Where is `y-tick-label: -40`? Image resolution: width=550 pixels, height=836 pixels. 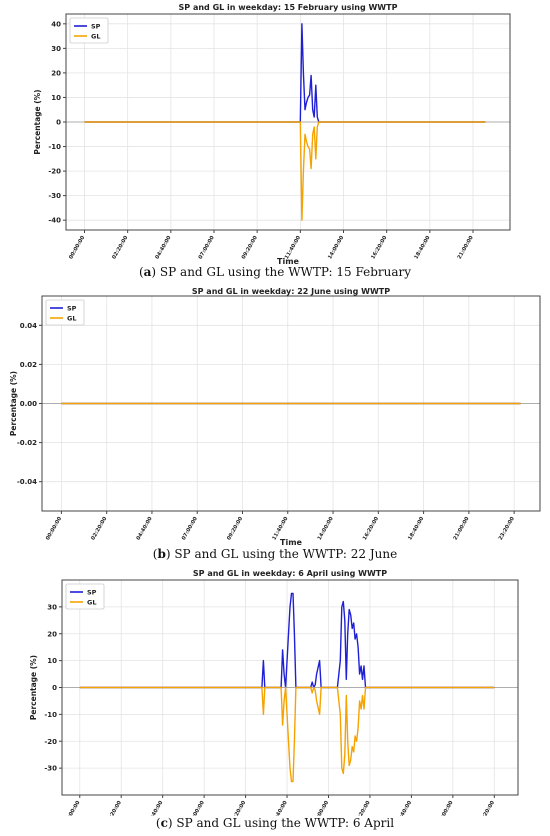
y-tick-label: -40 is located at coordinates (54, 221).